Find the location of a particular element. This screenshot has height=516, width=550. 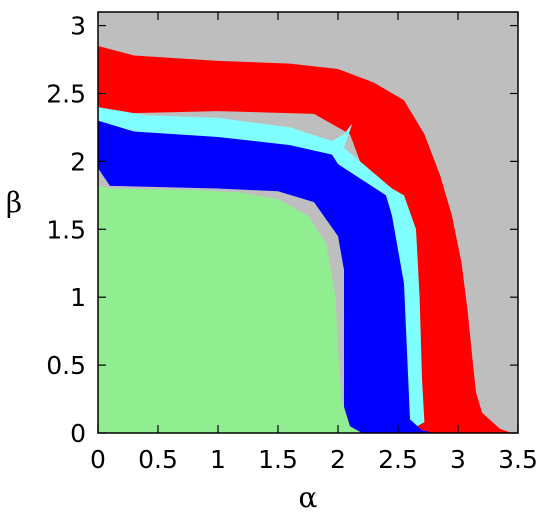

y-tick-label: 0.5 is located at coordinates (66, 365).